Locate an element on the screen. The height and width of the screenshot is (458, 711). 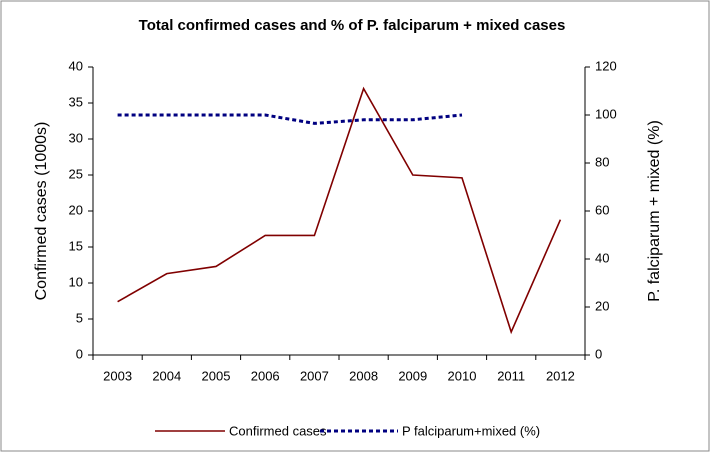
legend-label: Confirmed cases is located at coordinates (278, 430).